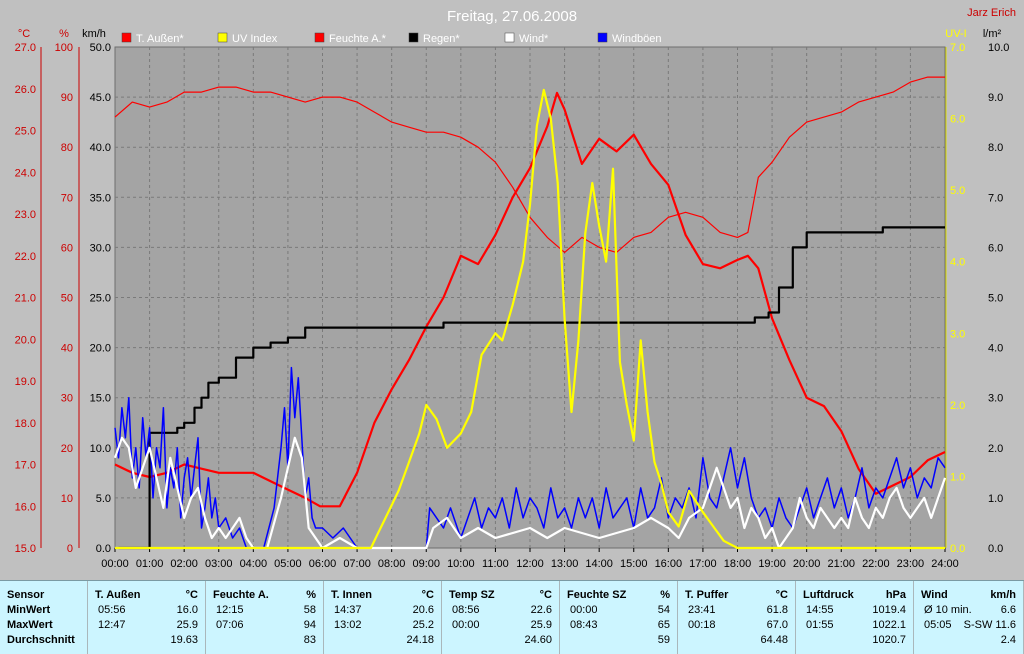 Image resolution: width=1024 pixels, height=654 pixels. What do you see at coordinates (348, 625) in the screenshot?
I see `stats-time: 13:02` at bounding box center [348, 625].